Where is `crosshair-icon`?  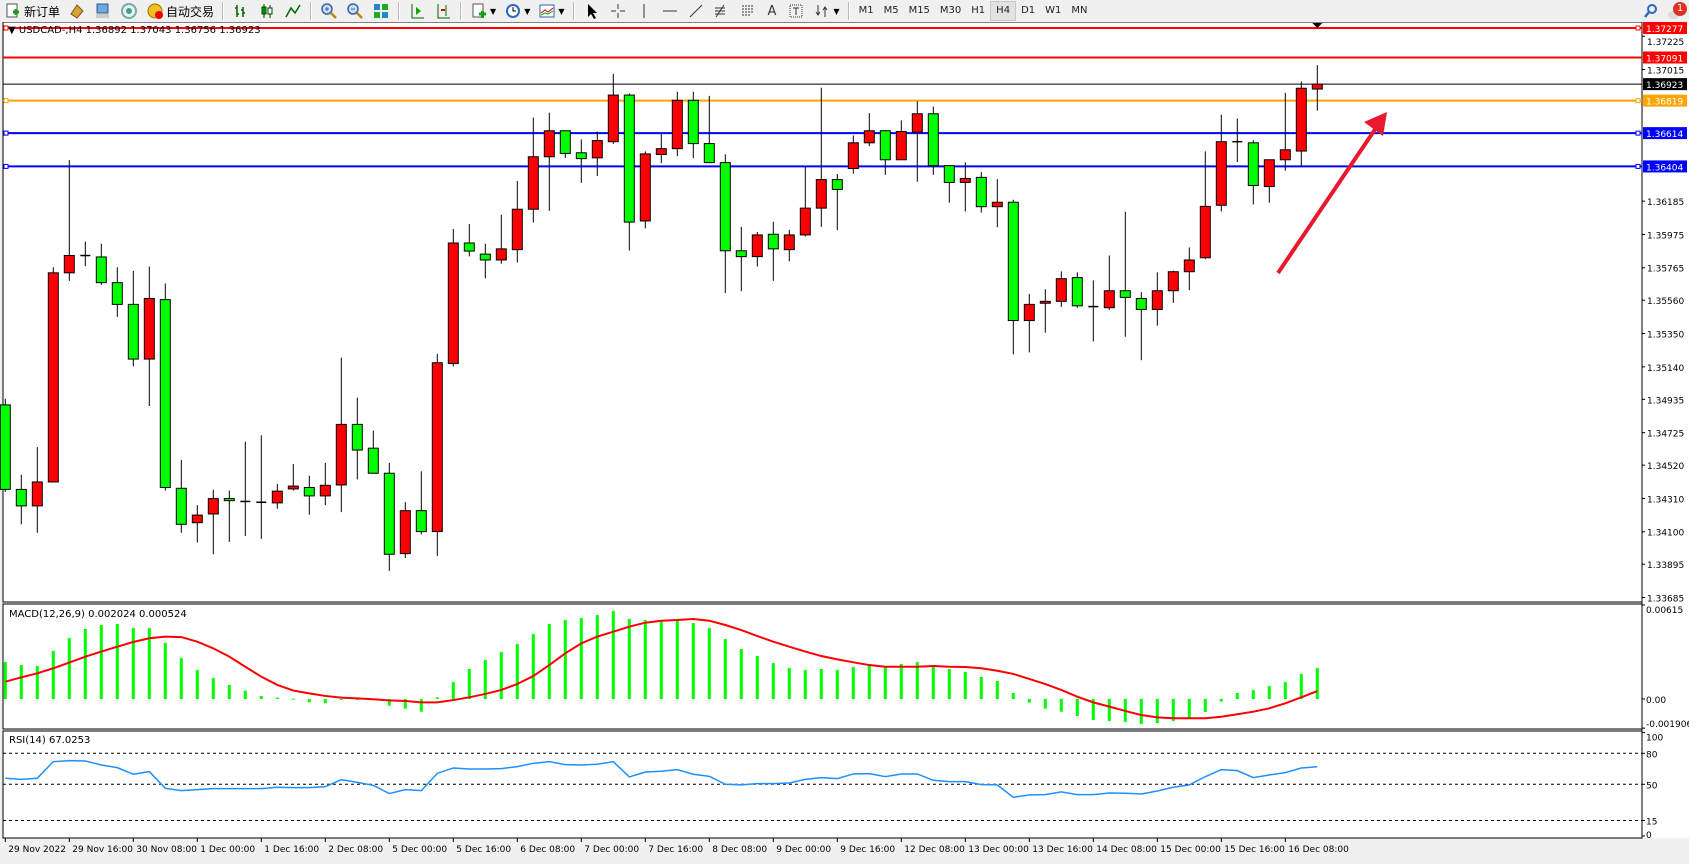 crosshair-icon is located at coordinates (618, 11).